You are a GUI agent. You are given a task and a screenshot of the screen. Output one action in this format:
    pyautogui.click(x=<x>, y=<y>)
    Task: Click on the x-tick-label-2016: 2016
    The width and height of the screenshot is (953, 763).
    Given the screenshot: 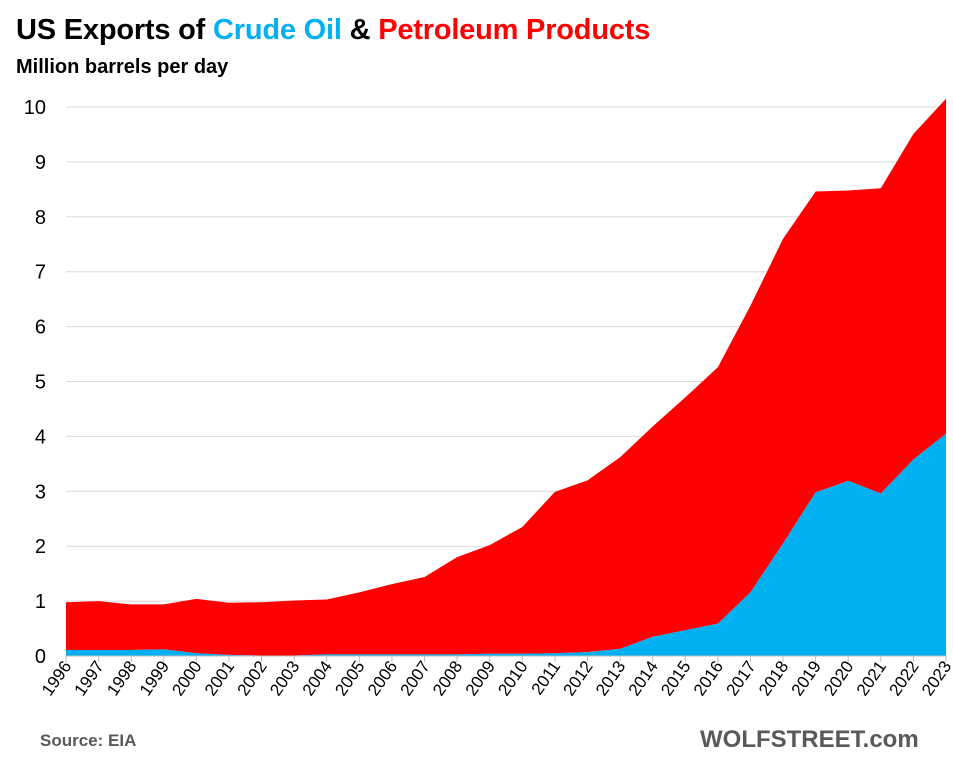 What is the action you would take?
    pyautogui.click(x=708, y=678)
    